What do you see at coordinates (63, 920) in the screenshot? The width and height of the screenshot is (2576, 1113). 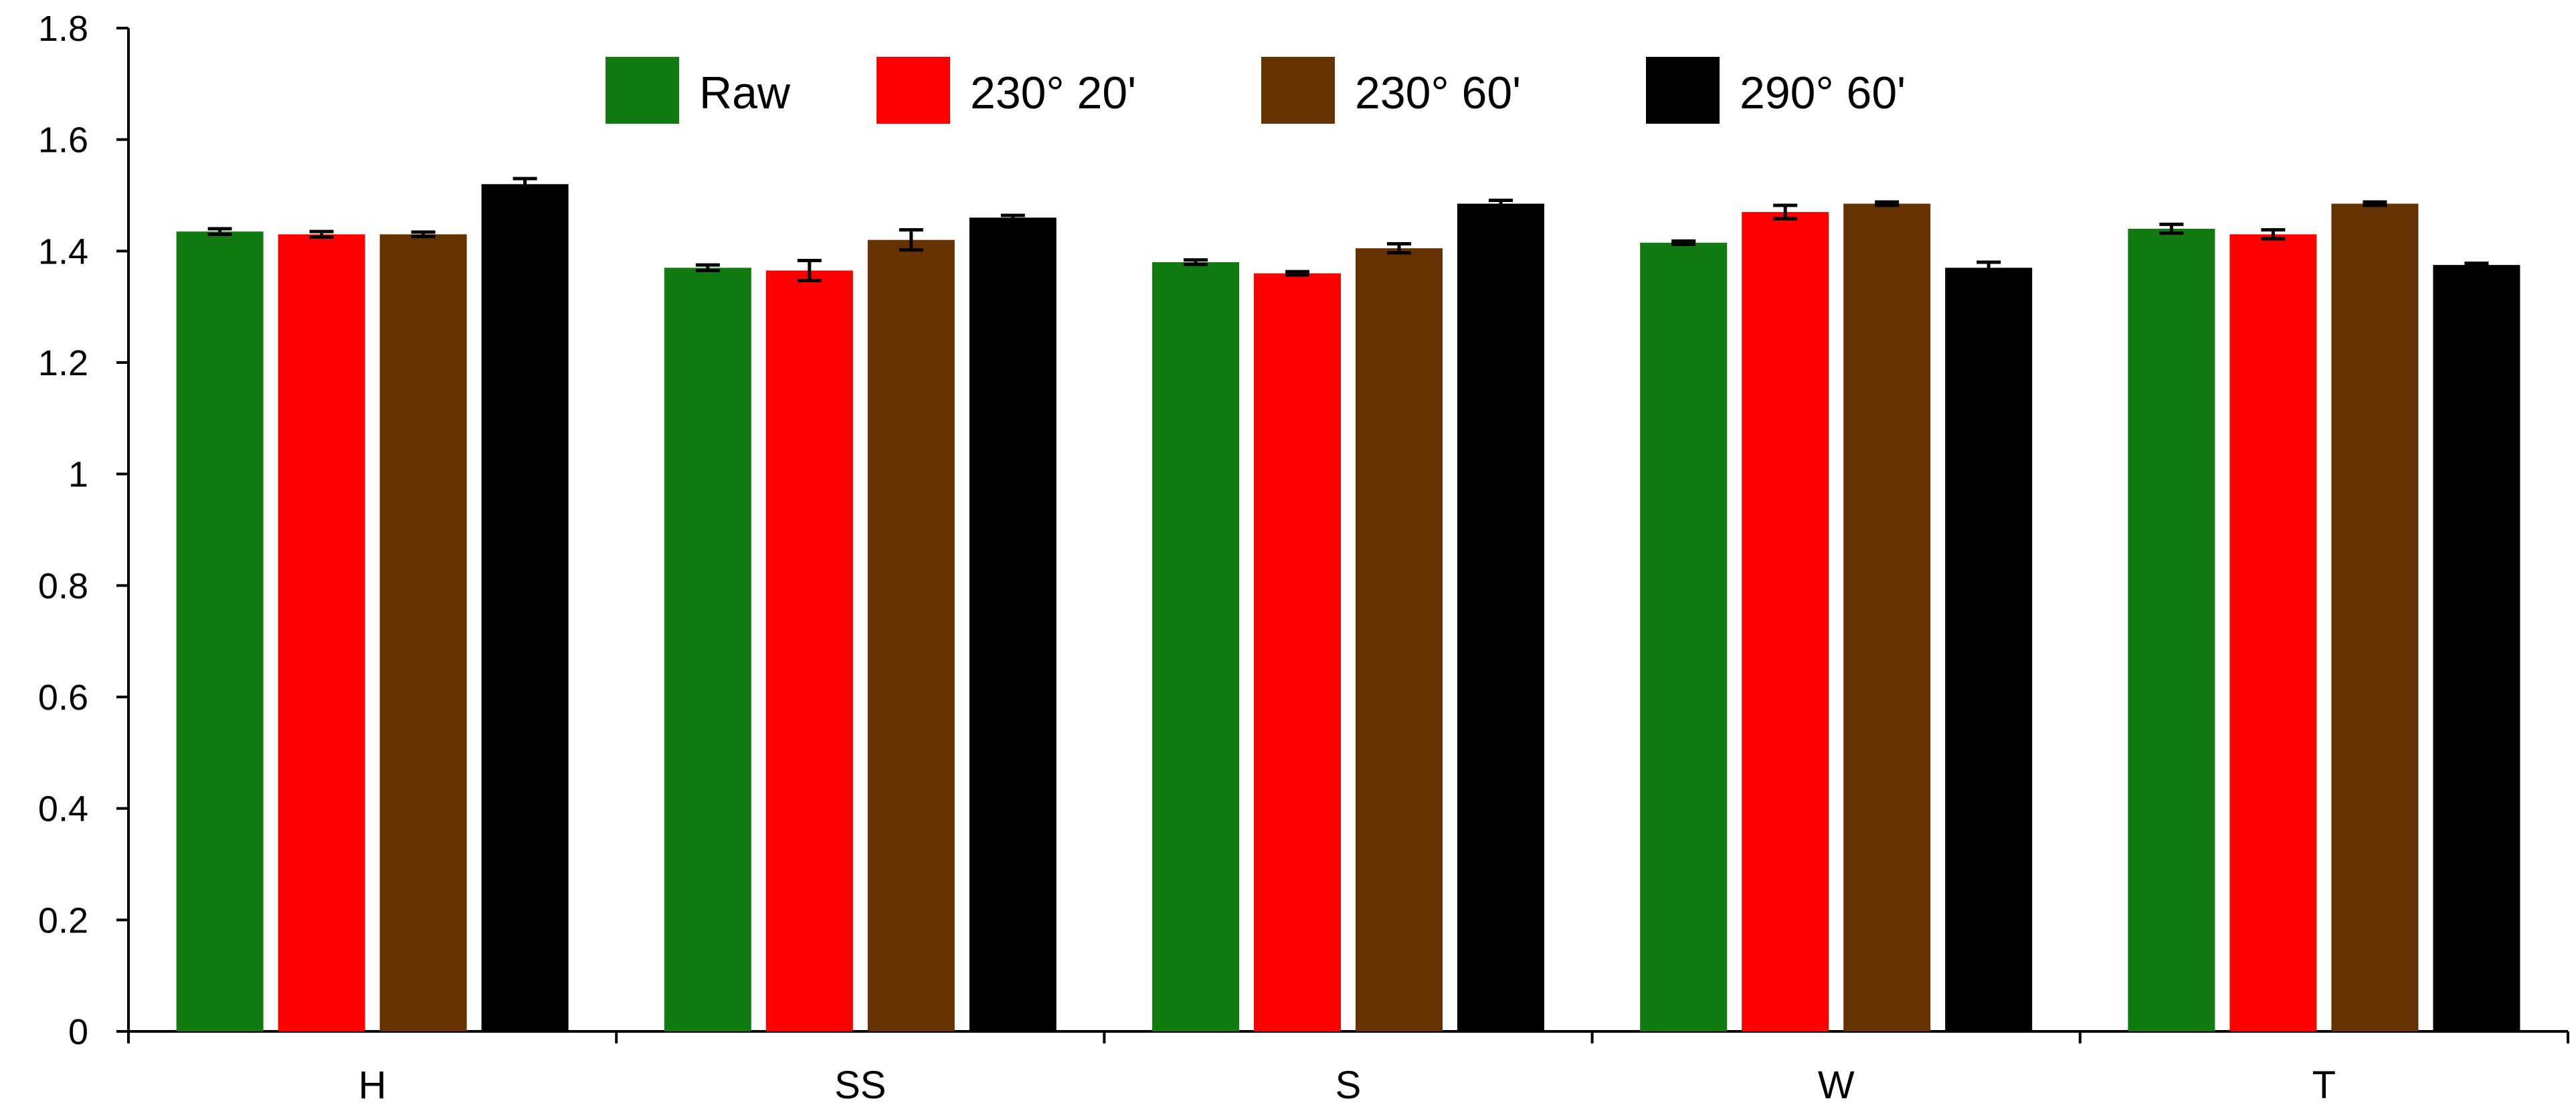 I see `y-tick-label: 0.2` at bounding box center [63, 920].